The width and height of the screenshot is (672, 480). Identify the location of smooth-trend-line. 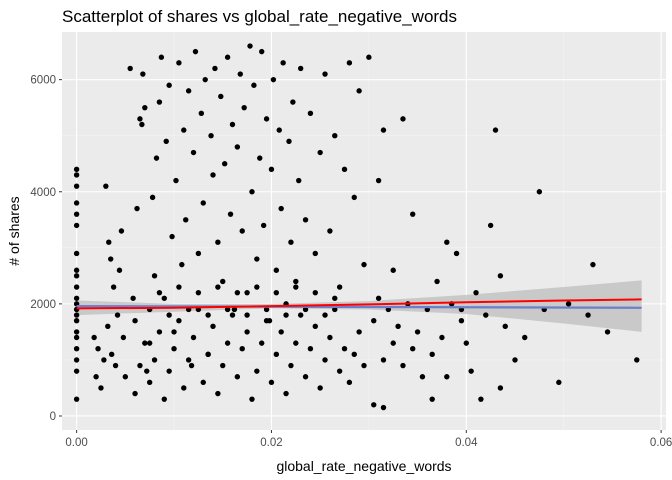
(359, 304).